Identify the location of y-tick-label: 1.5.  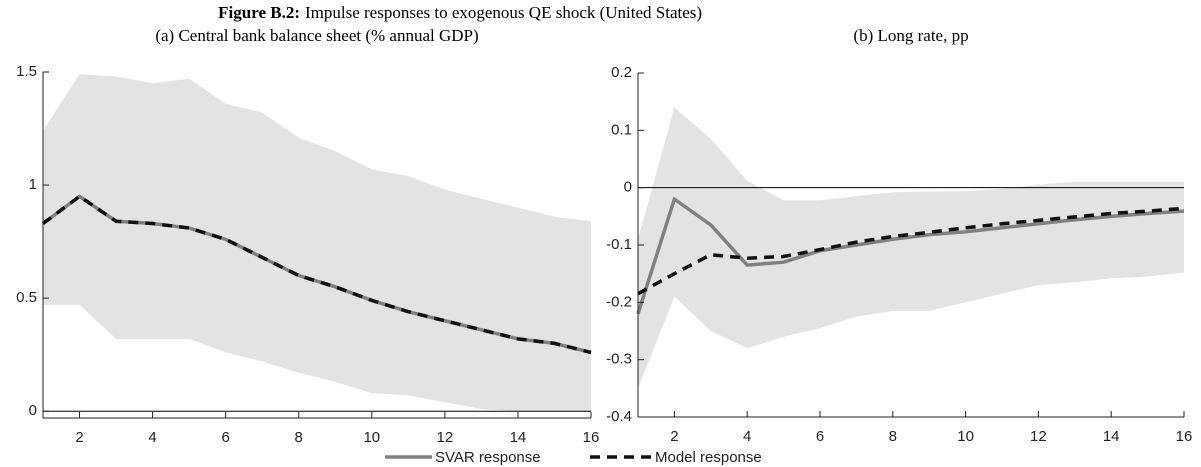
(26, 71).